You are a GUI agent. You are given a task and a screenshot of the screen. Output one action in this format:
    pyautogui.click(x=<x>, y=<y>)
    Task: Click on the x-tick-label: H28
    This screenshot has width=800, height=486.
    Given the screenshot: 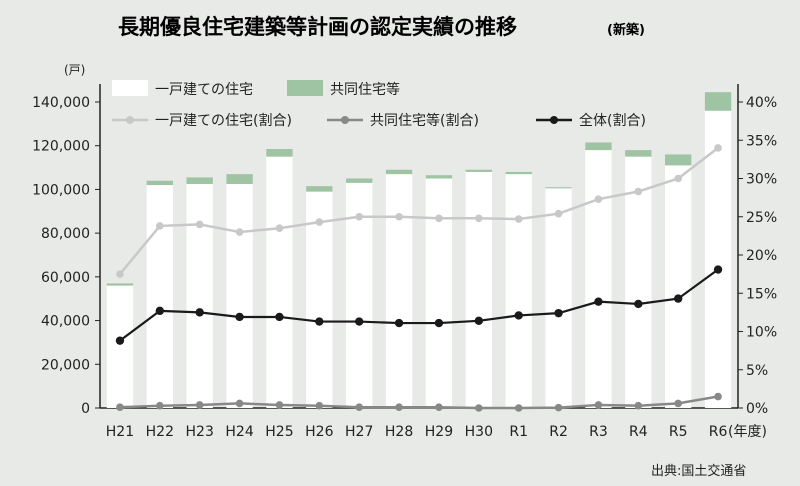 What is the action you would take?
    pyautogui.click(x=399, y=432)
    